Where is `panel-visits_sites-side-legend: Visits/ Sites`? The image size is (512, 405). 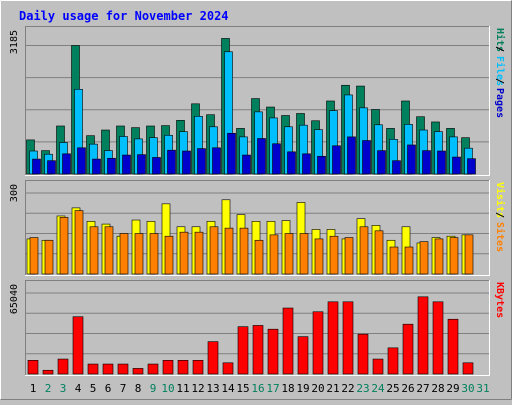
panel-visits_sites-side-legend: Visits/ Sites is located at coordinates (500, 217).